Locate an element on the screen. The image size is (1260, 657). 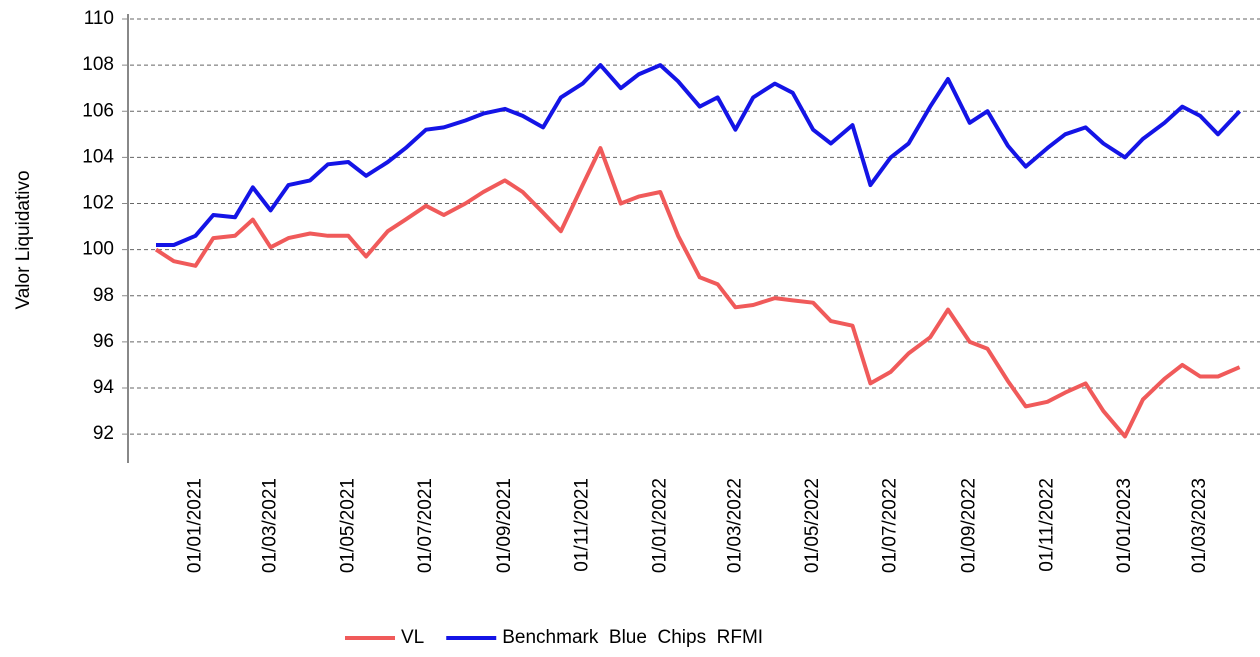
x-tick-label: 01/03/2021 is located at coordinates (270, 525).